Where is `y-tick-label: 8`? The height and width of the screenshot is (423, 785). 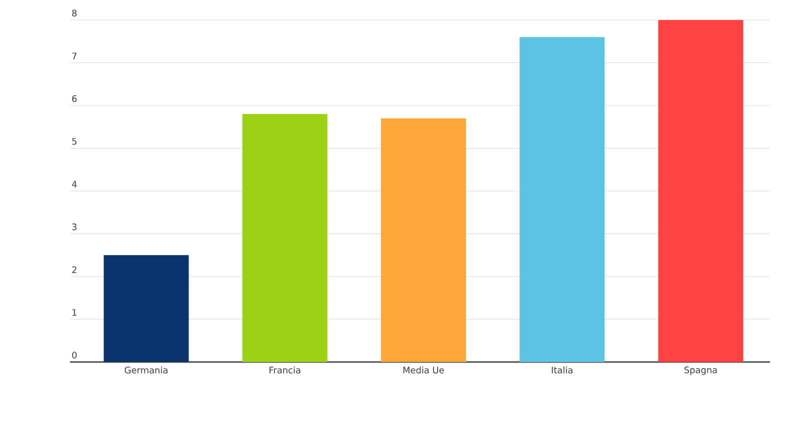
y-tick-label: 8 is located at coordinates (74, 13).